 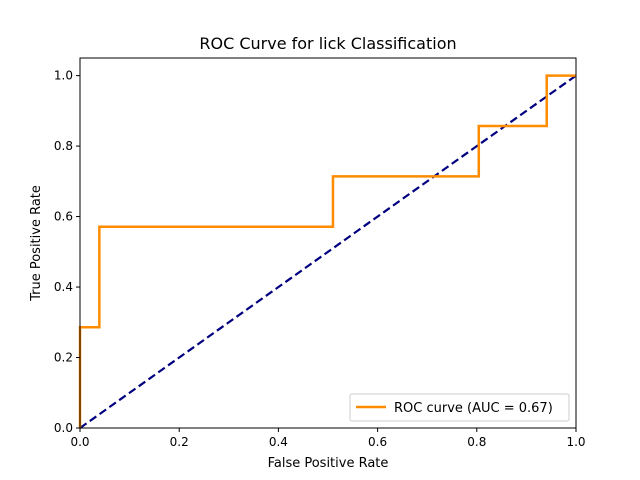 What do you see at coordinates (63, 358) in the screenshot?
I see `y-tick-label: 0.2` at bounding box center [63, 358].